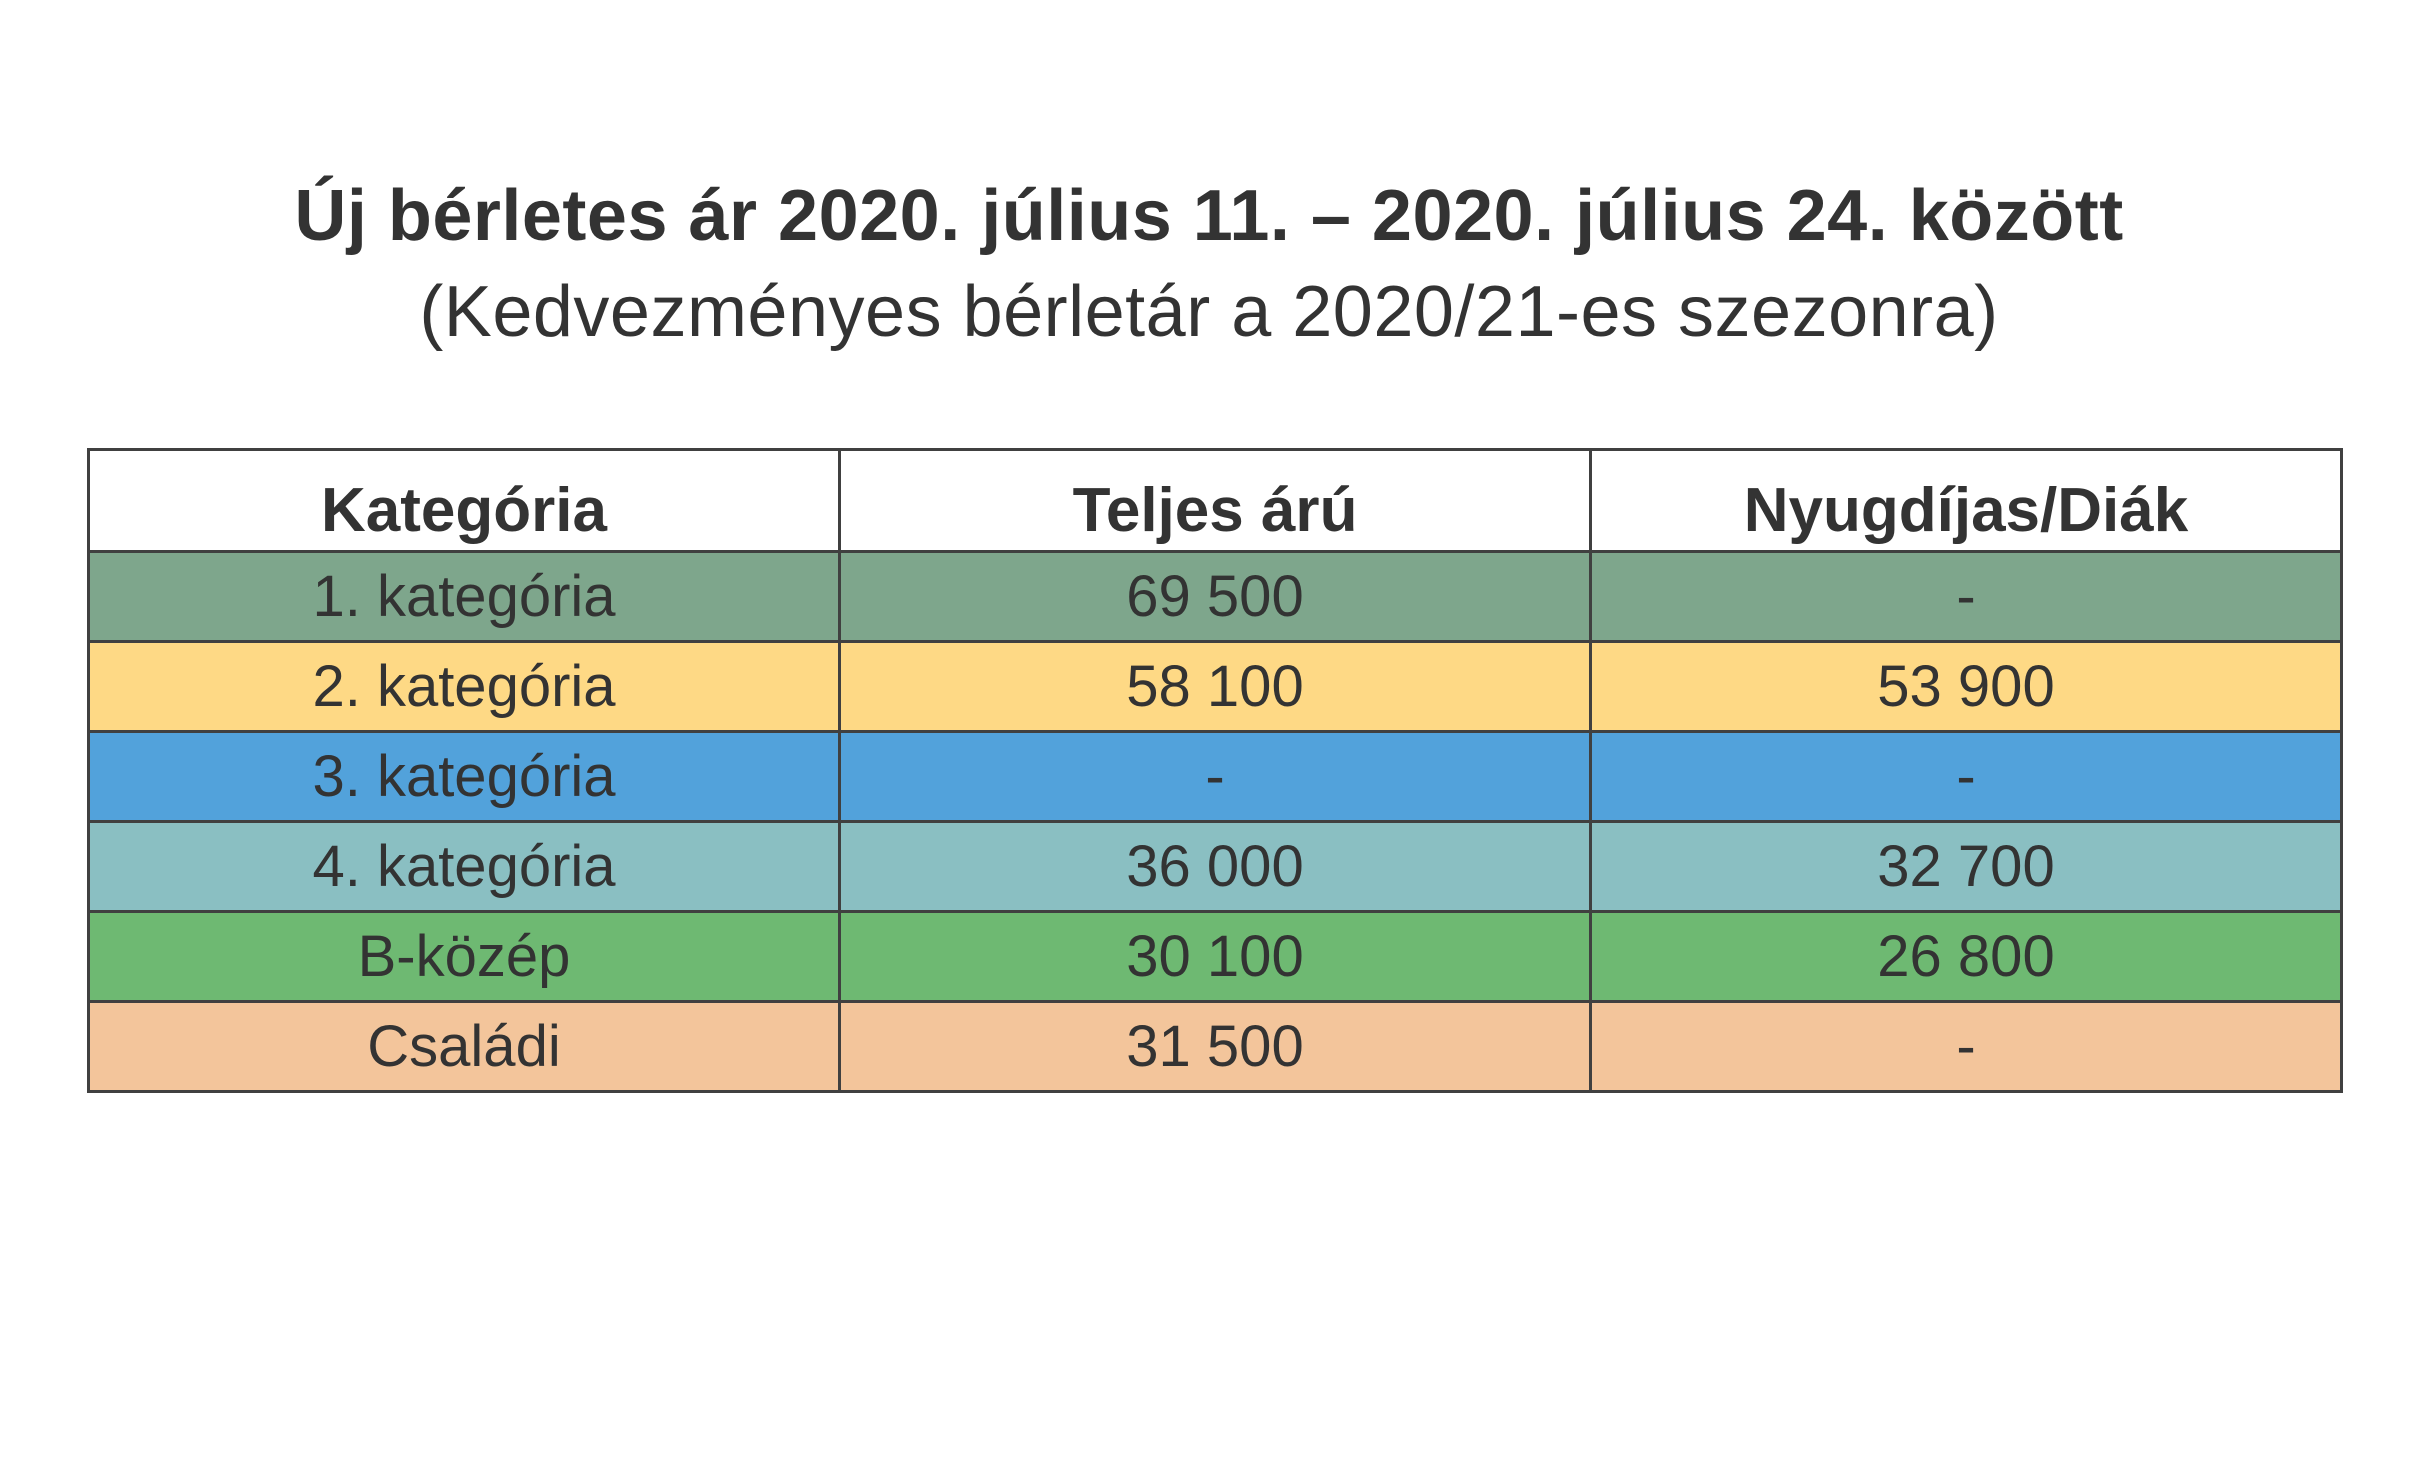 Image resolution: width=2418 pixels, height=1459 pixels. I want to click on full-price-cell: 36 000, so click(1215, 866).